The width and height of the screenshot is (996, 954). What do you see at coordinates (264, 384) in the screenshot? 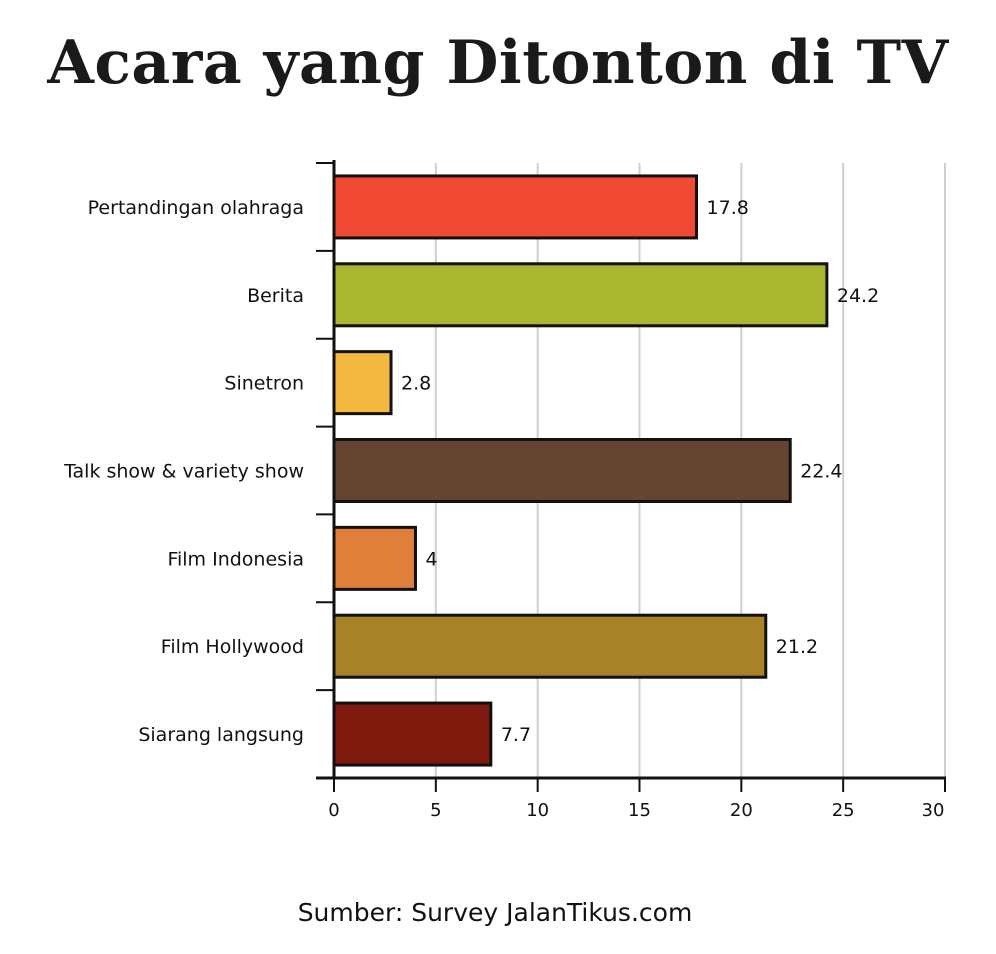
I see `category-label-2: Sinetron` at bounding box center [264, 384].